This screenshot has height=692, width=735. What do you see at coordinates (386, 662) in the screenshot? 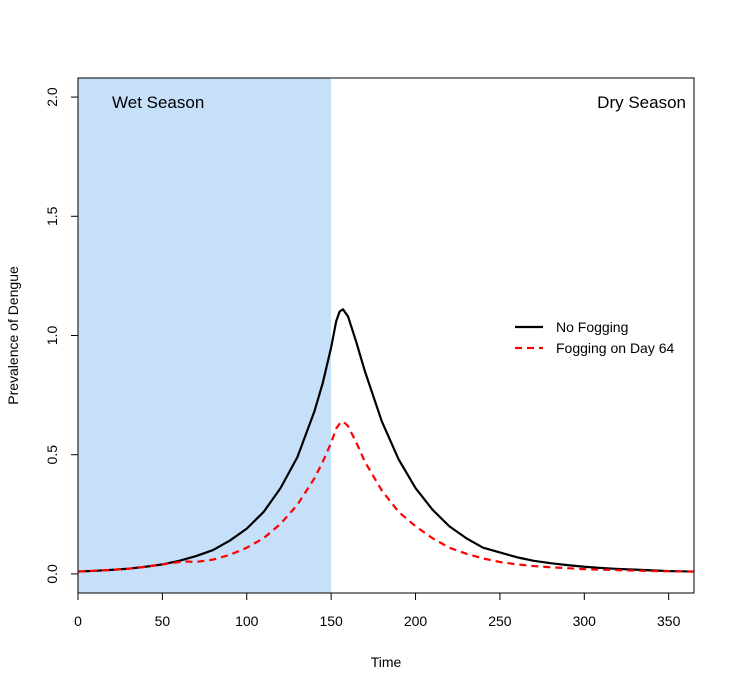
I see `x-axis-title: Time` at bounding box center [386, 662].